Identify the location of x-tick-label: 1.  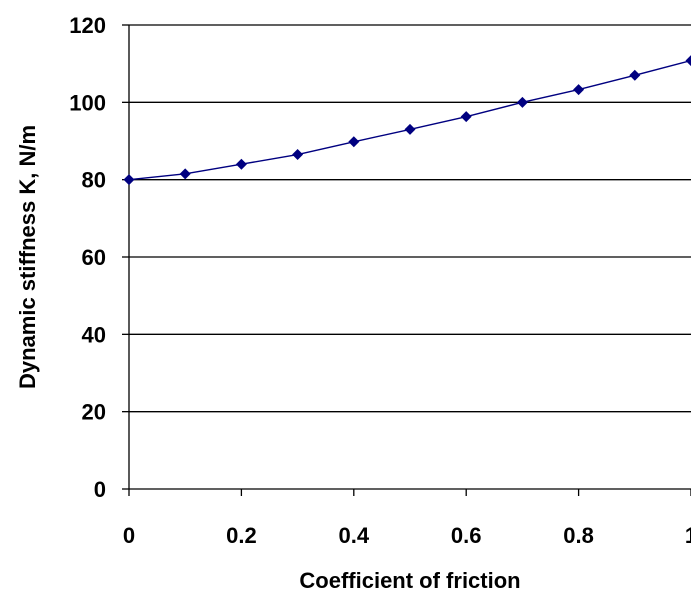
(688, 535).